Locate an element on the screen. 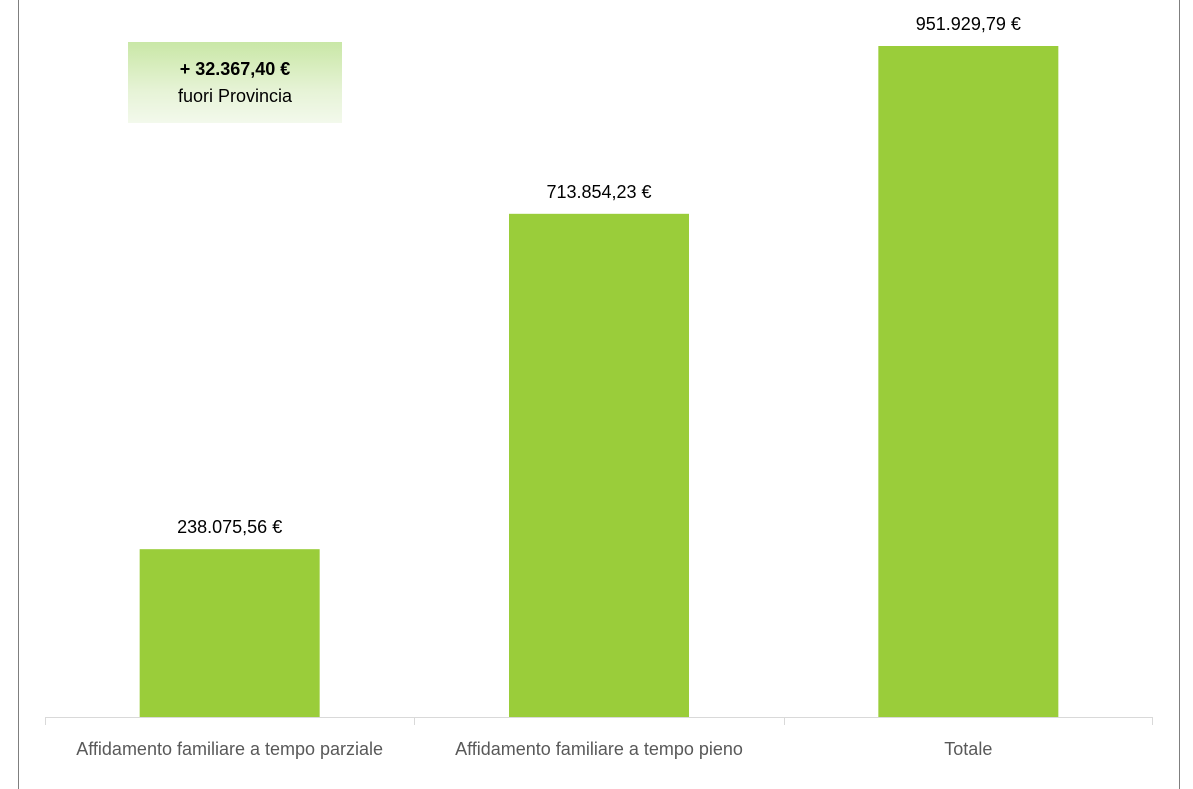 This screenshot has height=789, width=1193. x-tick-label: Affidamento familiare a tempo parziale is located at coordinates (230, 749).